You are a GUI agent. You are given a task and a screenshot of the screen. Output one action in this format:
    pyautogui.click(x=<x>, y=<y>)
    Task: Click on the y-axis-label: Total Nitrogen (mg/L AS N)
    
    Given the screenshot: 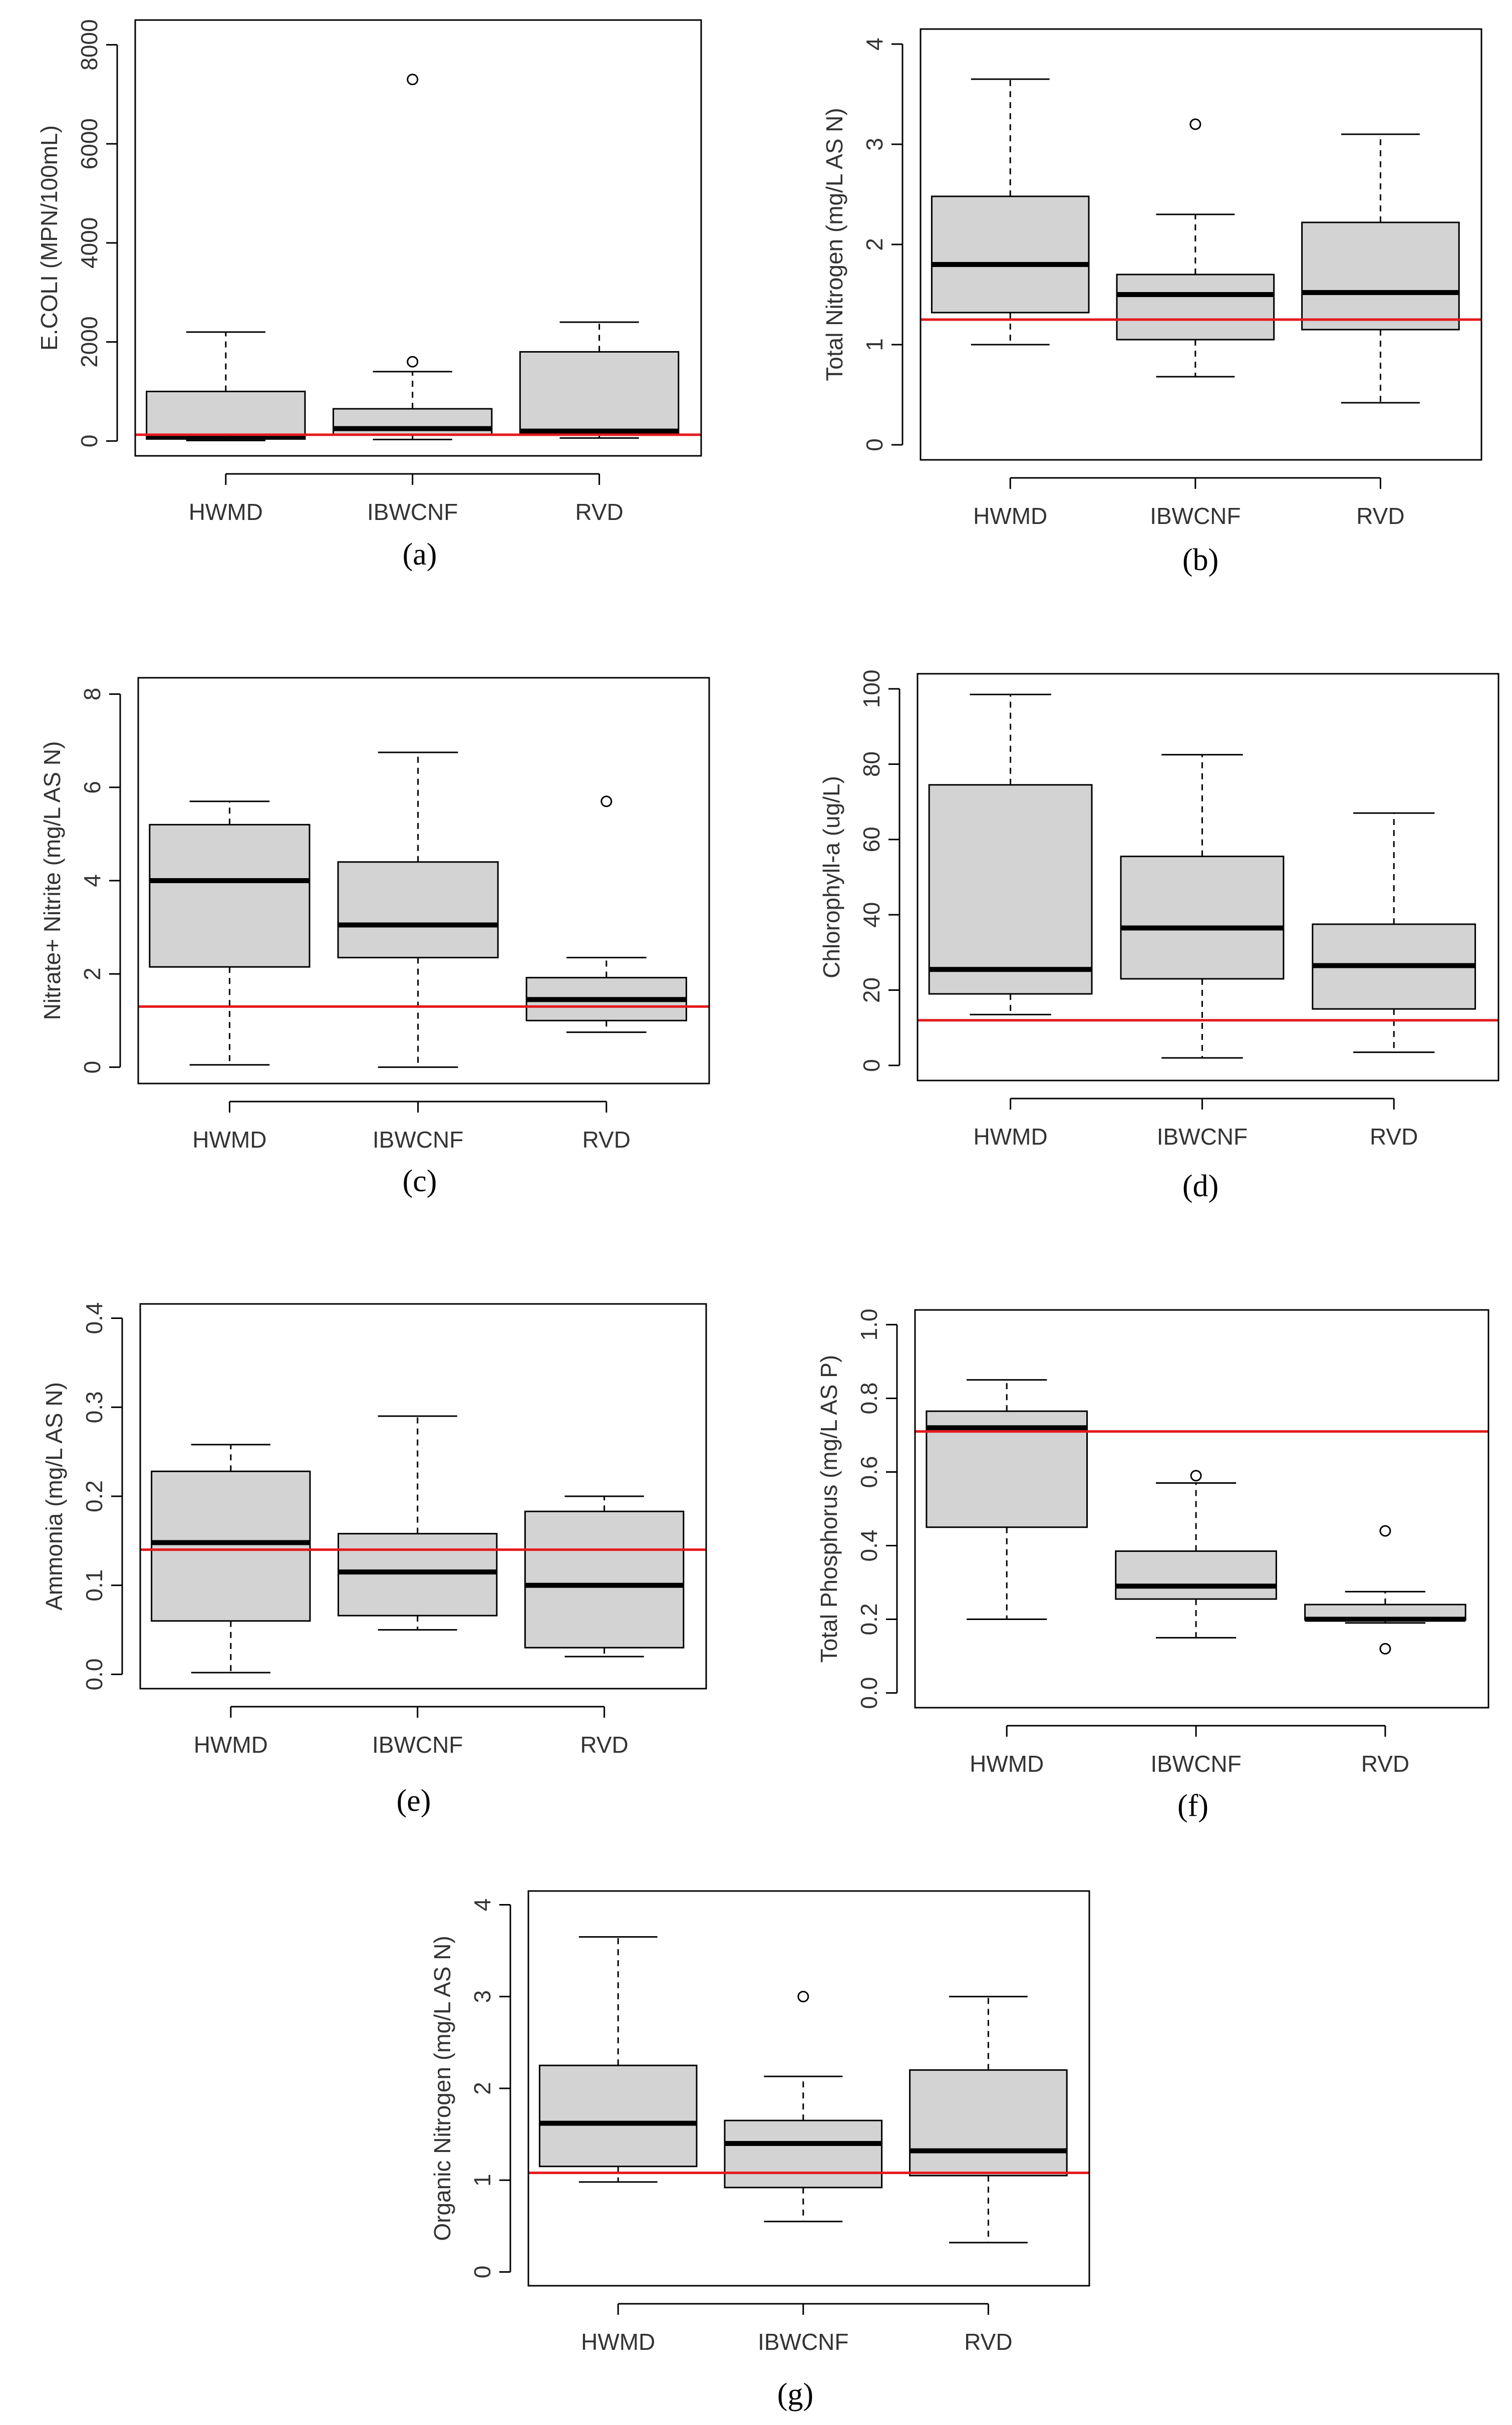 What is the action you would take?
    pyautogui.click(x=834, y=244)
    